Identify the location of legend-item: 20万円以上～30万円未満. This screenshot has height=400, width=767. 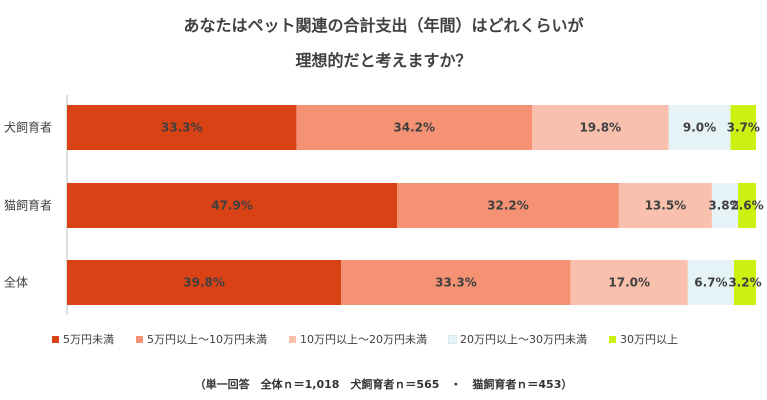
(517, 339).